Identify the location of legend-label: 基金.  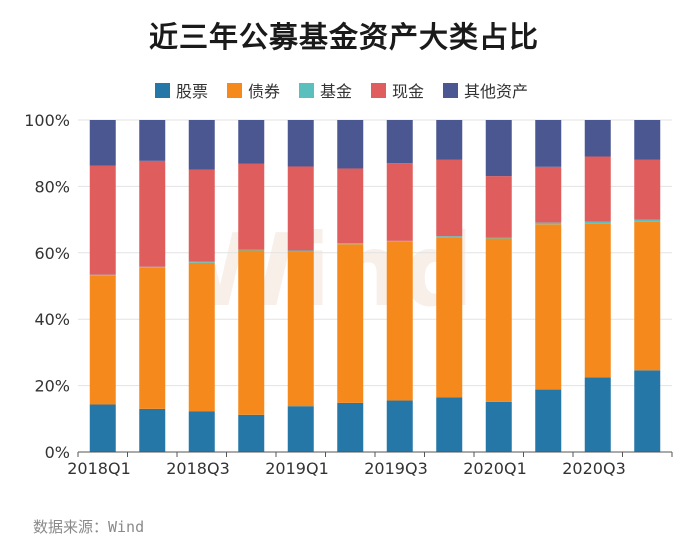
(336, 91).